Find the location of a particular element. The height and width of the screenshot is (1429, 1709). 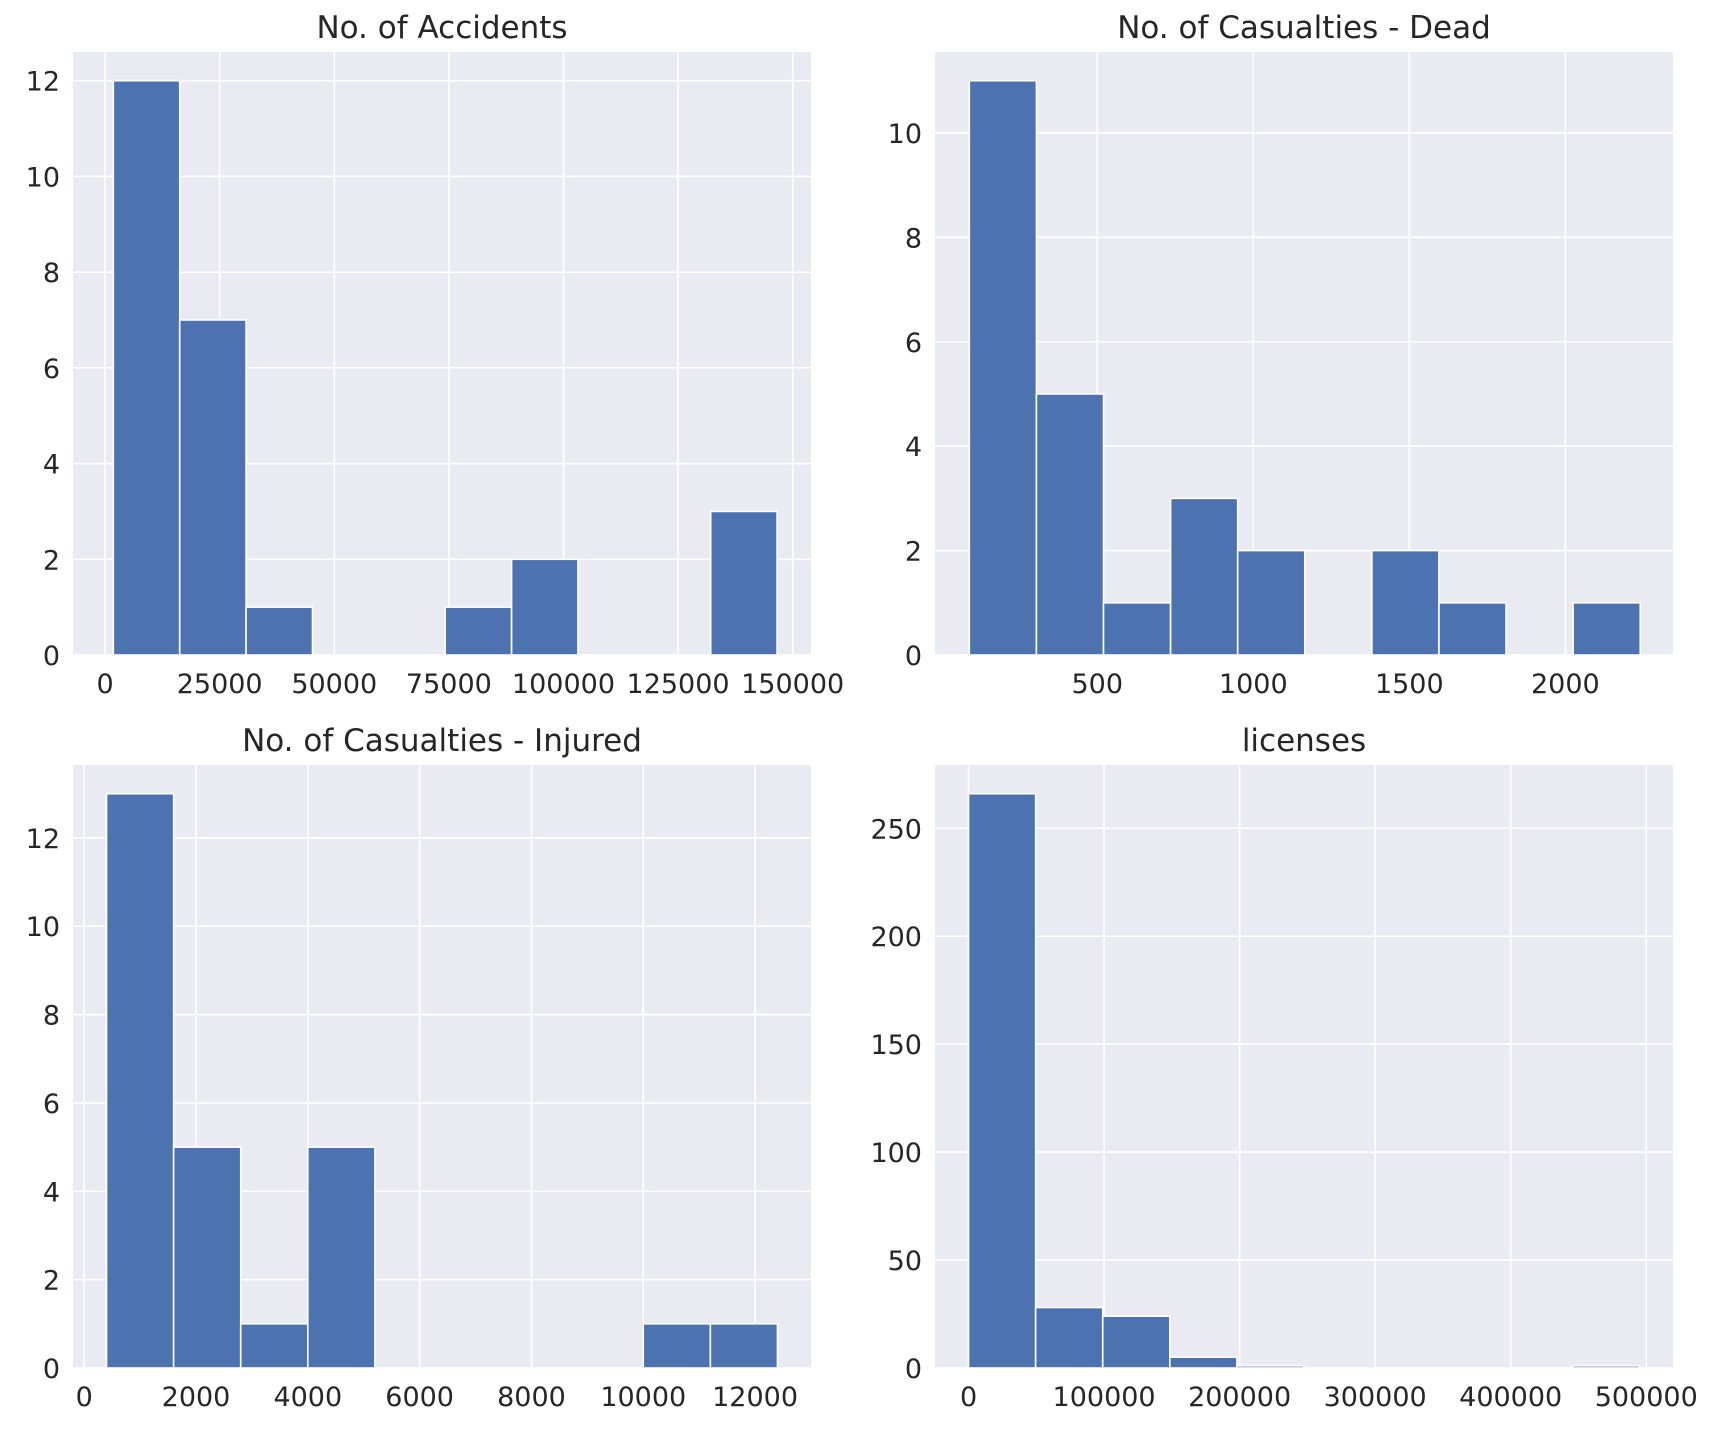

chart-2-x-tick-label: 1000 is located at coordinates (1253, 684).